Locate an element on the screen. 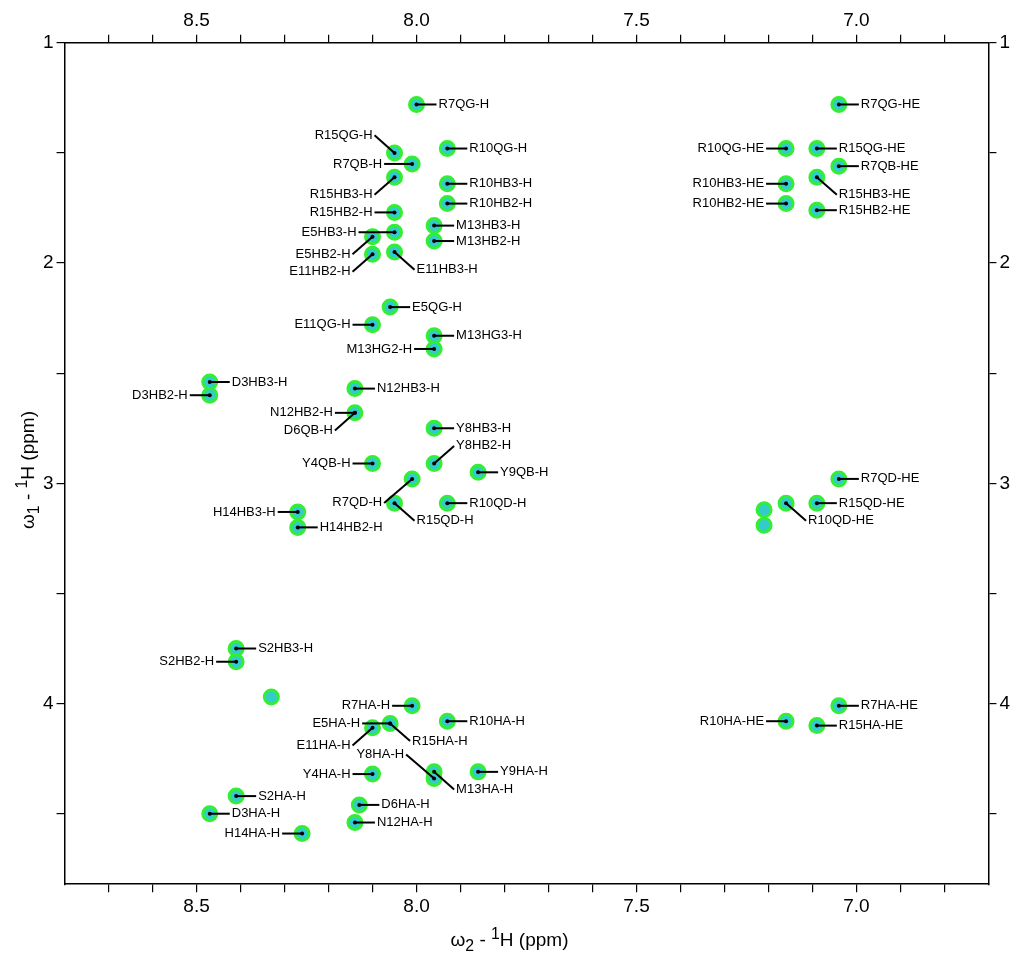  annotation: R10HB2-HE is located at coordinates (728, 203).